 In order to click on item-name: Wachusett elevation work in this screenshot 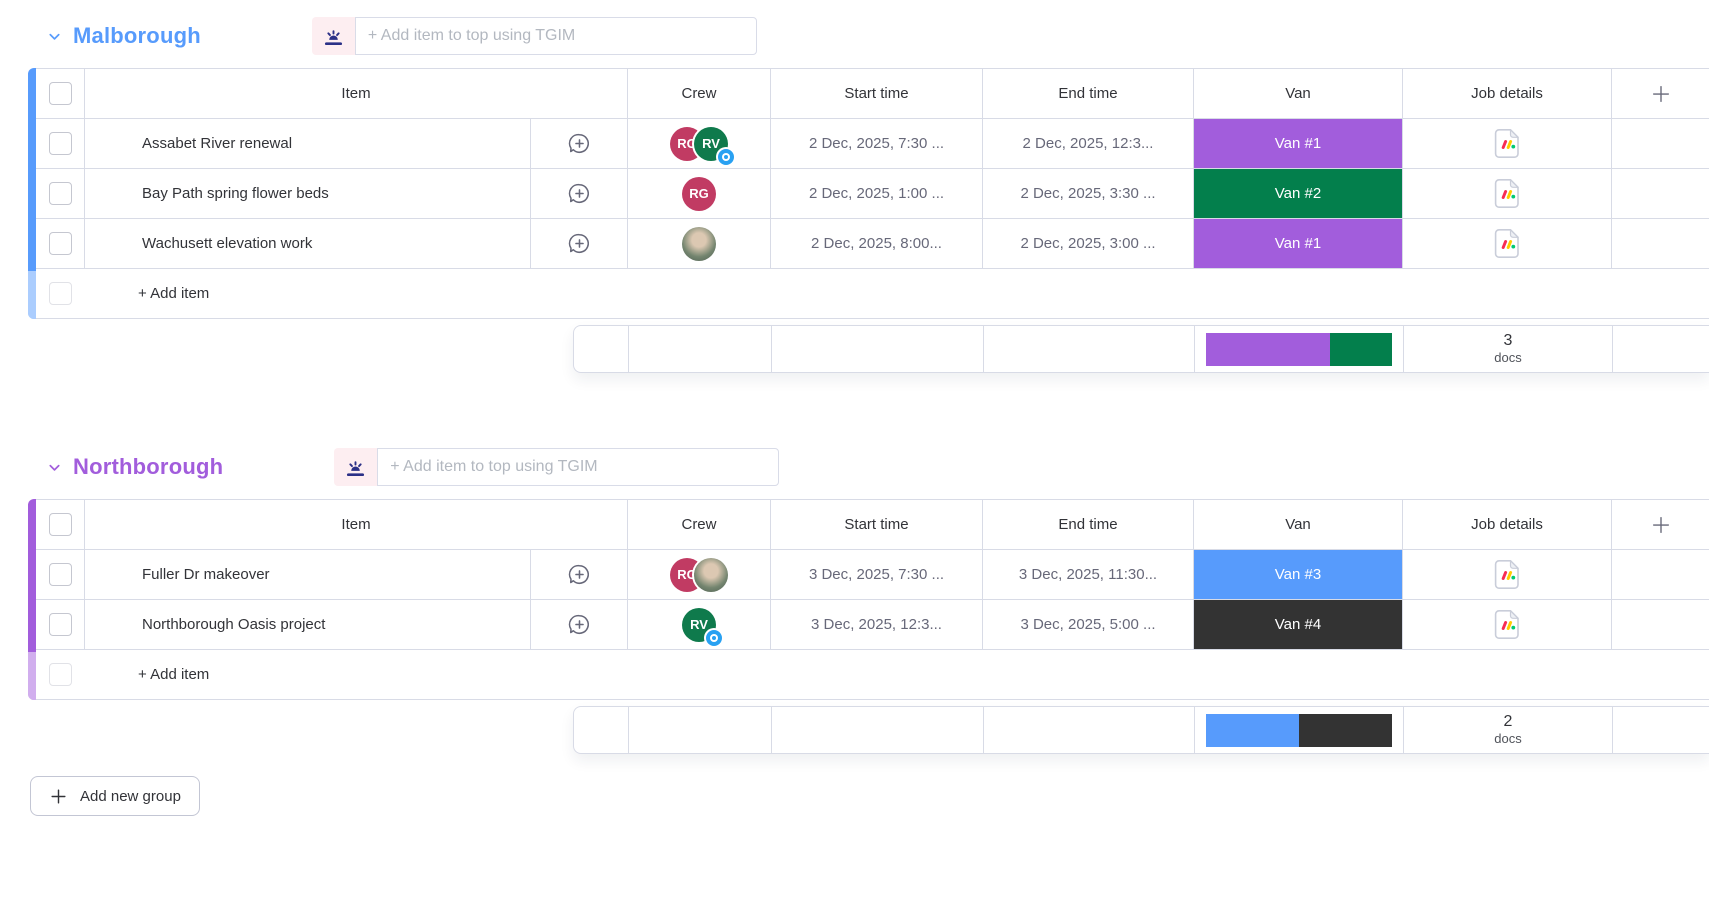, I will do `click(308, 244)`.